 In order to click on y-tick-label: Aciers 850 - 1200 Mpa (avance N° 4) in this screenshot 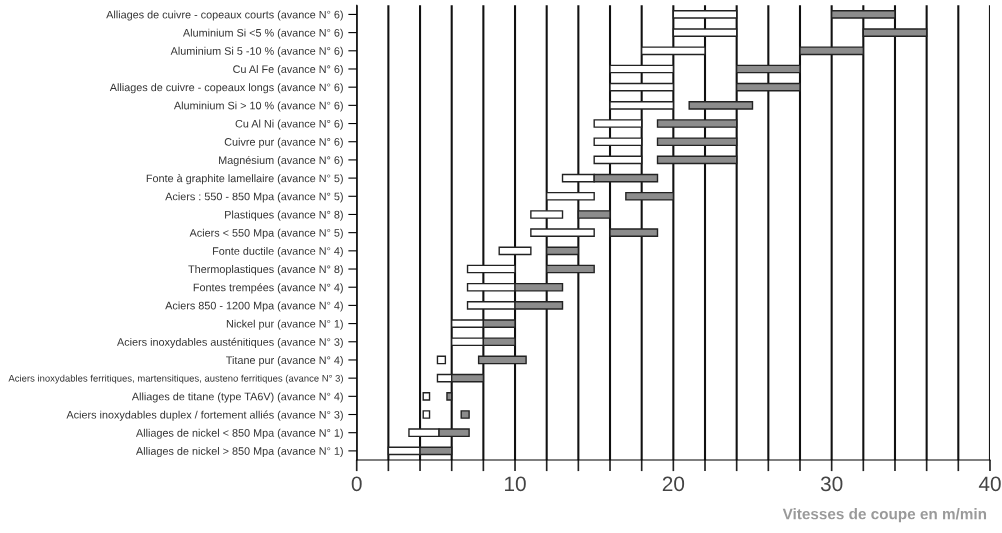, I will do `click(254, 306)`.